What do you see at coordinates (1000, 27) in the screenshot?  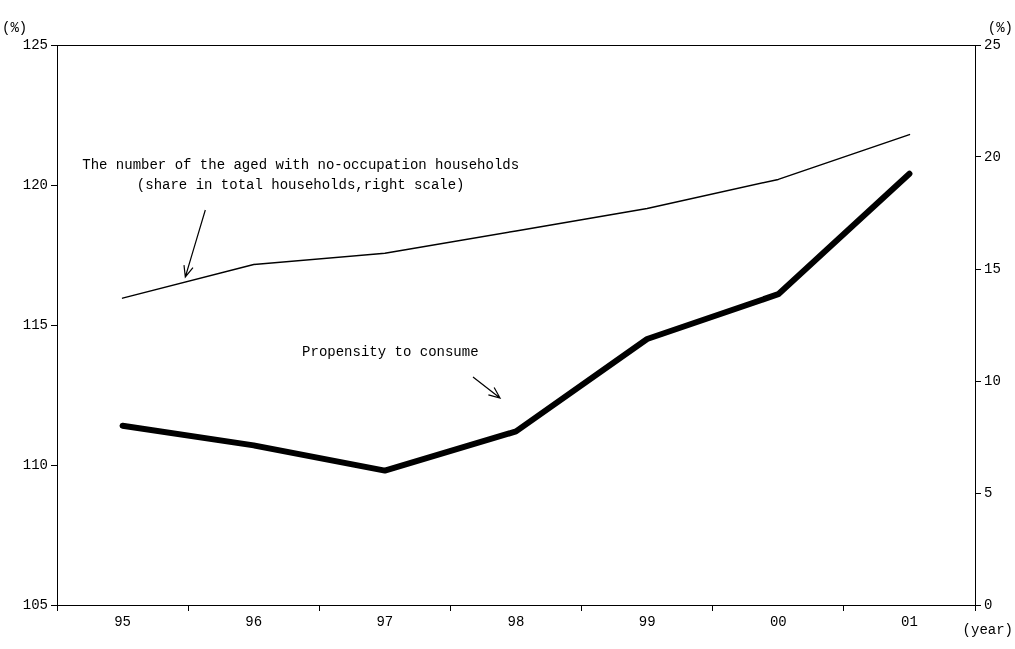 I see `y2-axis-title: (%)` at bounding box center [1000, 27].